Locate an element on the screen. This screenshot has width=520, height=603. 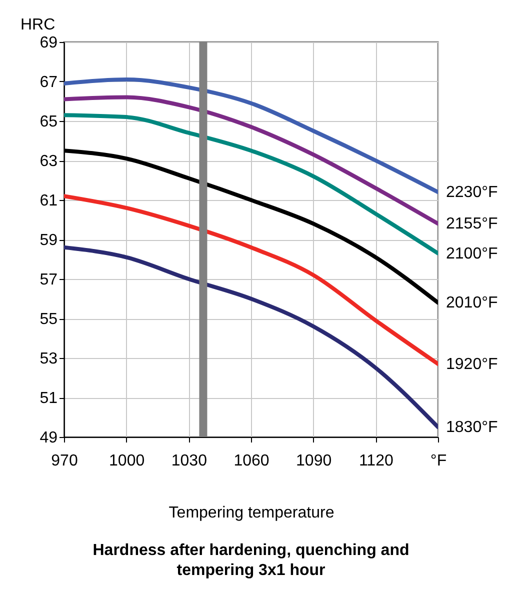
y-tick-label: 67 is located at coordinates (49, 82).